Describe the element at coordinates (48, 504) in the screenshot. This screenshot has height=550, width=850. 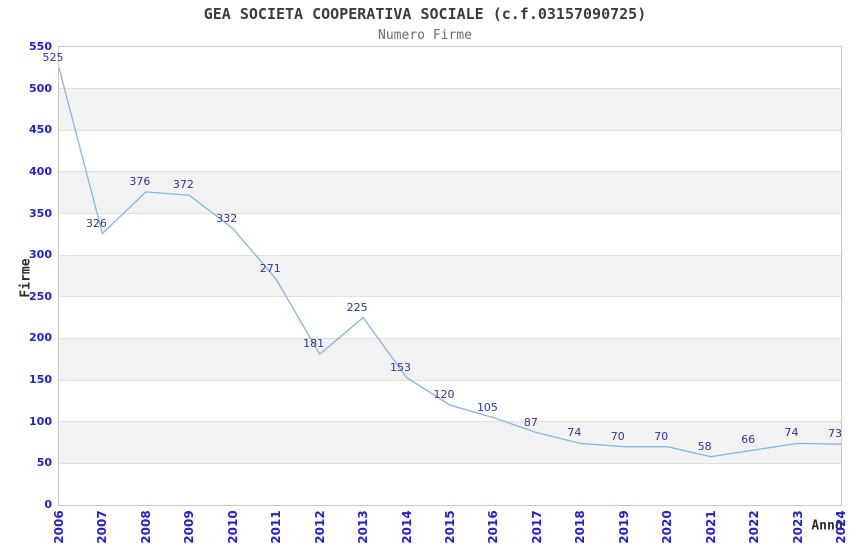
I see `y-tick-label: 0` at that location.